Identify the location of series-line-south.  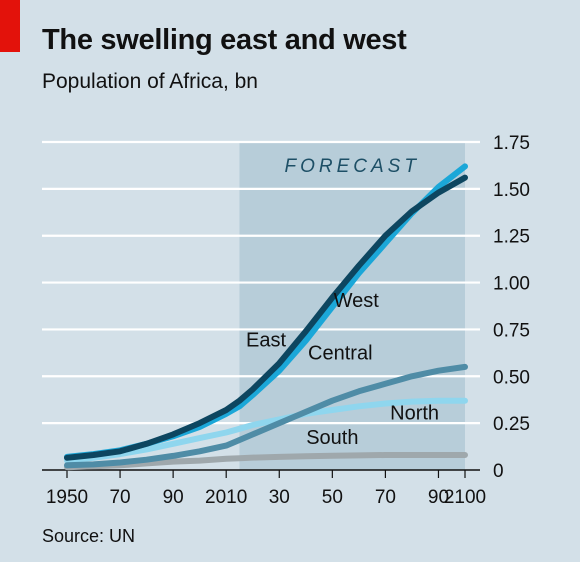
(266, 461).